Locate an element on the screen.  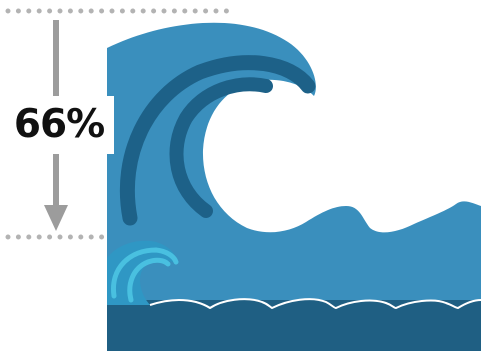
big-wave-inner-curl is located at coordinates (221, 147).